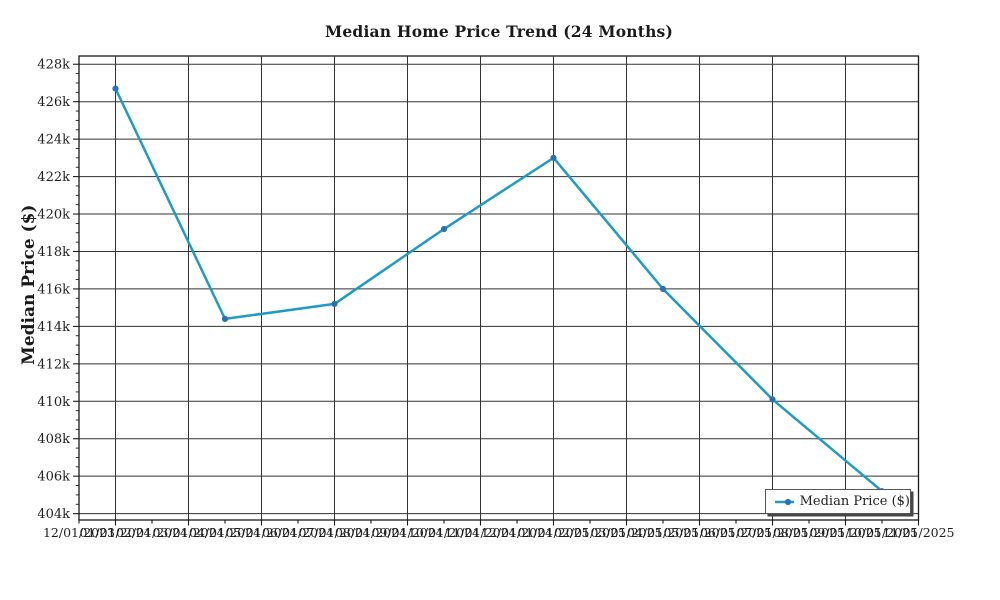  I want to click on x-tick-label: 11/01/2024, so click(480, 532).